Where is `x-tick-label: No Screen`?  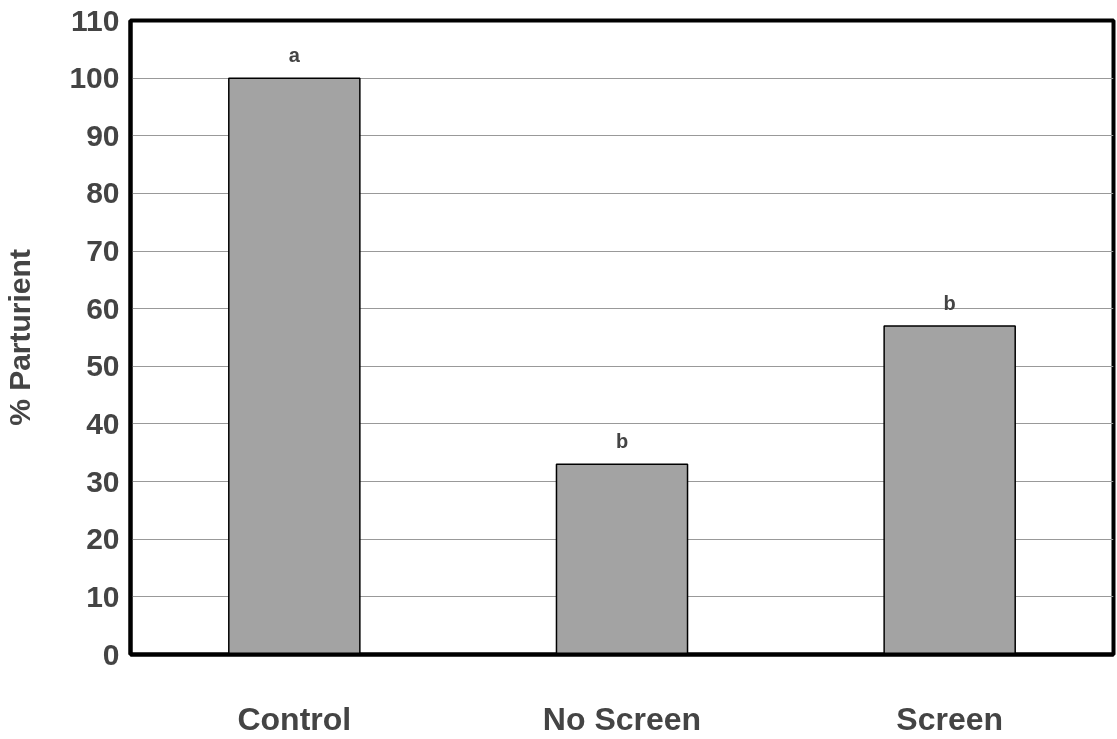 x-tick-label: No Screen is located at coordinates (622, 718).